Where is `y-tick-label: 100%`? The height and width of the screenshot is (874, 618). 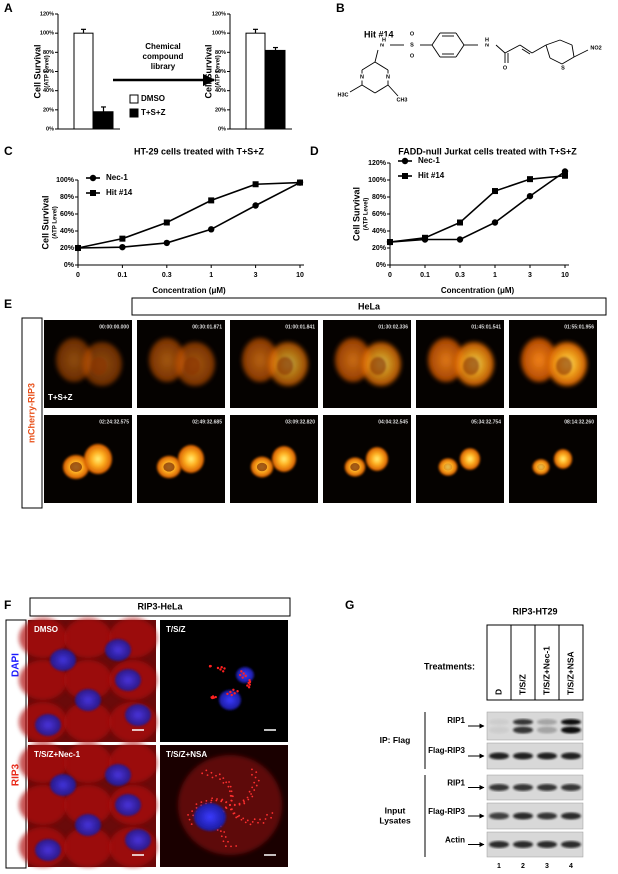
y-tick-label: 100% is located at coordinates (47, 34).